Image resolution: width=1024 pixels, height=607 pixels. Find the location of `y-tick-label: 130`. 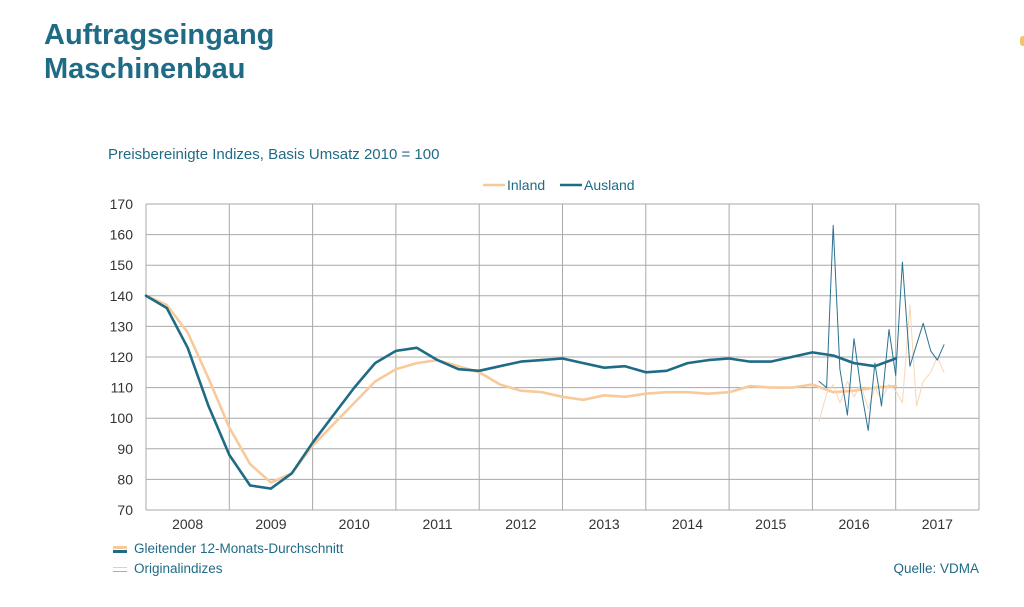

y-tick-label: 130 is located at coordinates (122, 326).